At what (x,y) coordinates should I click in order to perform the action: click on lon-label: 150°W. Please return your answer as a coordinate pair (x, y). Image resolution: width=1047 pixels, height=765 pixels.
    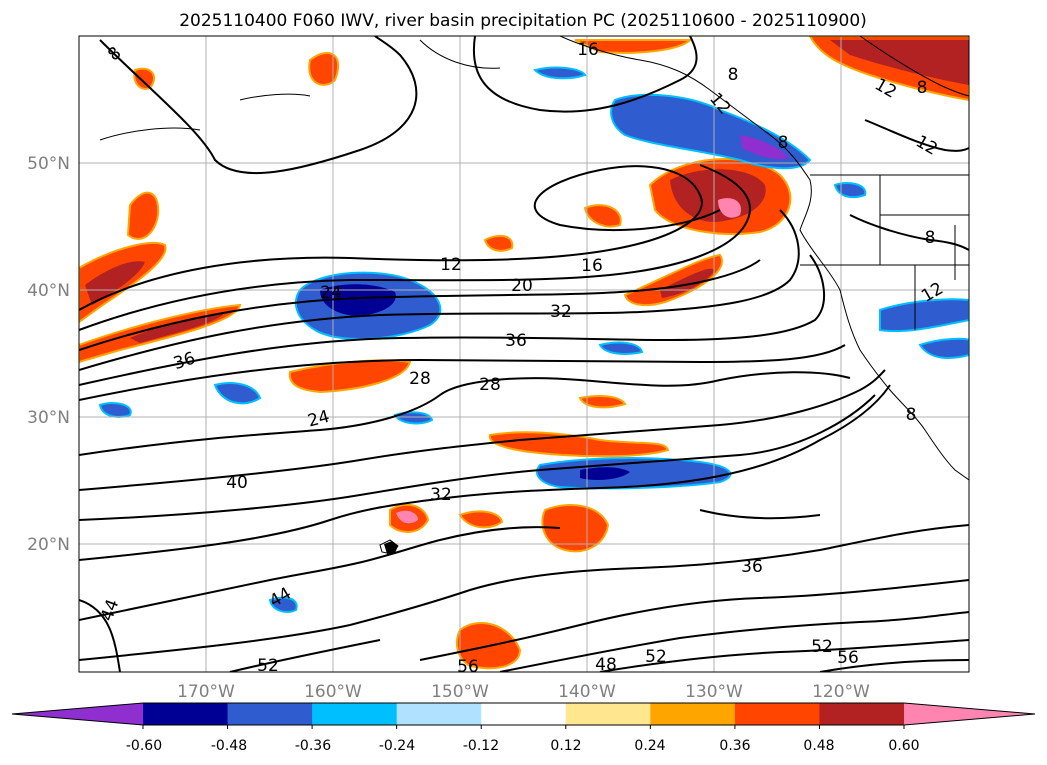
    Looking at the image, I should click on (460, 692).